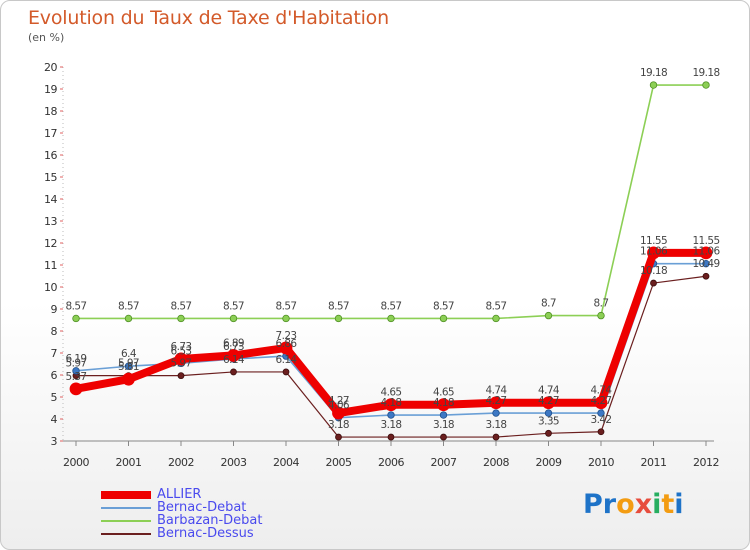 The height and width of the screenshot is (550, 750). Describe the element at coordinates (233, 343) in the screenshot. I see `value-label-allier: 6.89` at that location.